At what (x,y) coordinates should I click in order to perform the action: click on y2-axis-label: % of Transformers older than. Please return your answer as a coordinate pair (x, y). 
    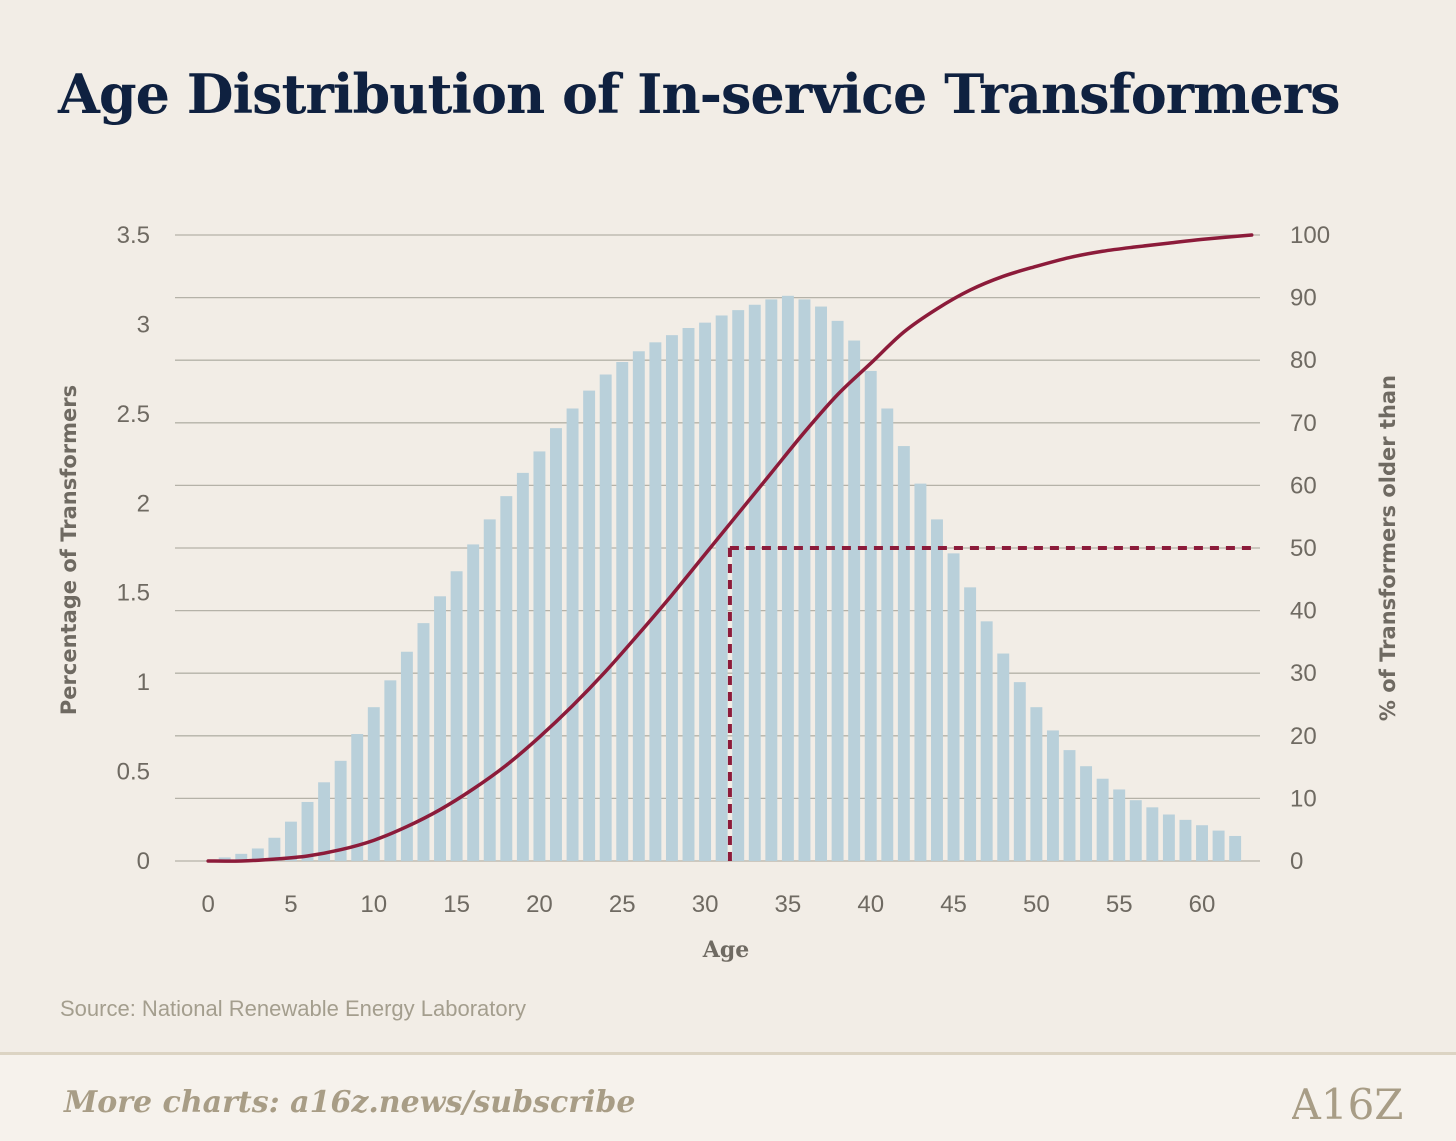
    Looking at the image, I should click on (1388, 548).